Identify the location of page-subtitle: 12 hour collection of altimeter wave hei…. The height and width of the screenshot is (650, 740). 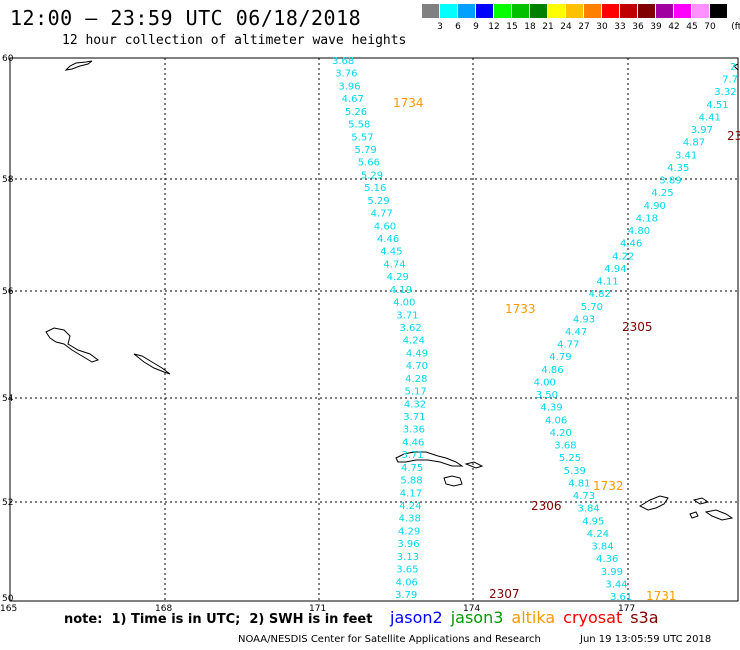
(234, 40).